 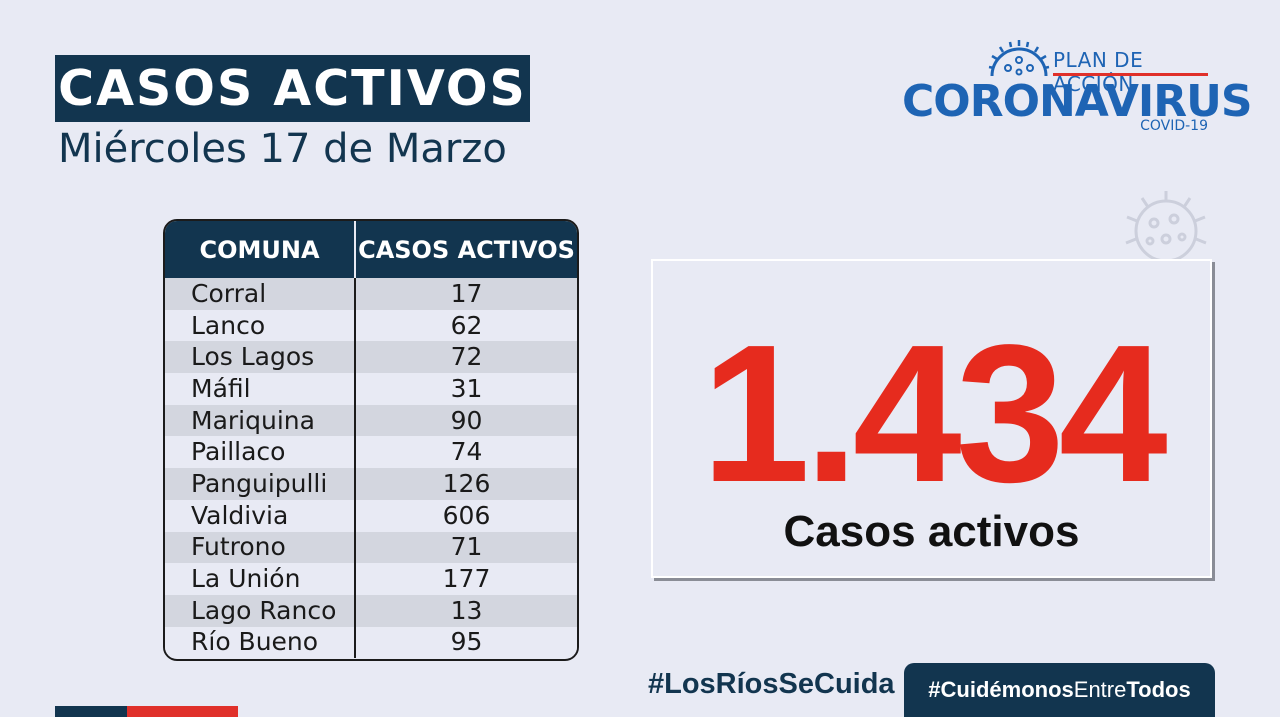 What do you see at coordinates (260, 420) in the screenshot?
I see `comuna-cell: Mariquina` at bounding box center [260, 420].